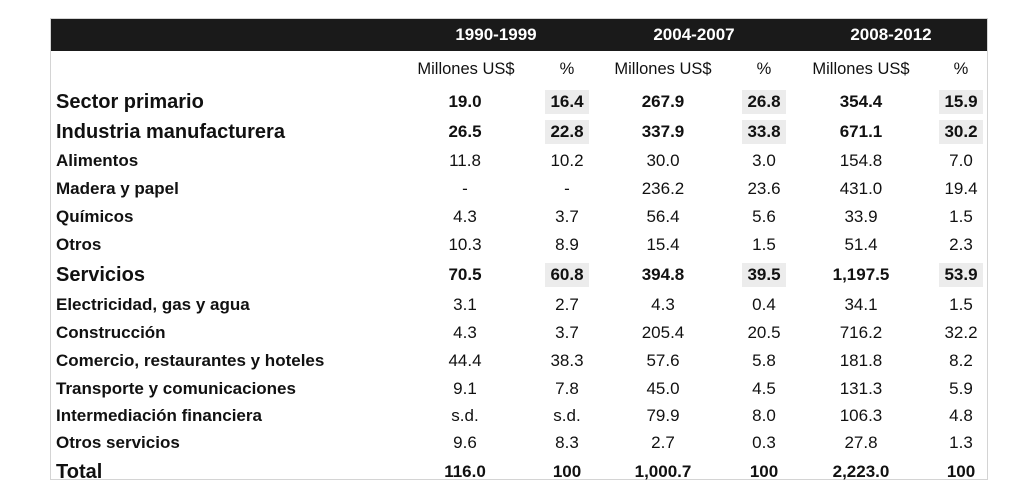 The width and height of the screenshot is (1036, 500). I want to click on percent-cell: 32.2, so click(961, 332).